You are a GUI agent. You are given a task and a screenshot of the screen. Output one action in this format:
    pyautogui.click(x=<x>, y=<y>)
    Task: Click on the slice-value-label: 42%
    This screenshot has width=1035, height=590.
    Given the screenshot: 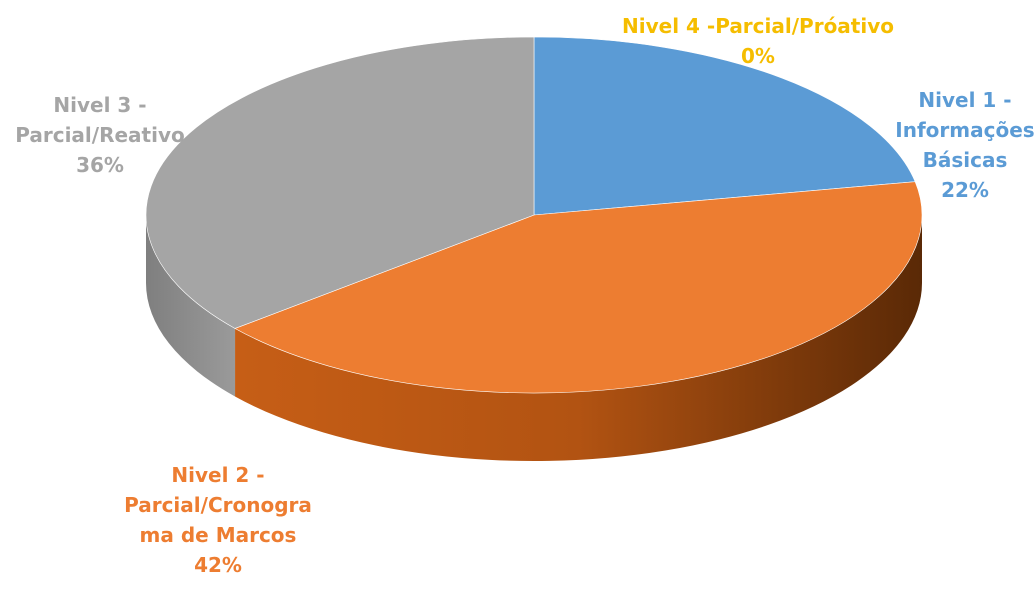 What is the action you would take?
    pyautogui.click(x=218, y=565)
    